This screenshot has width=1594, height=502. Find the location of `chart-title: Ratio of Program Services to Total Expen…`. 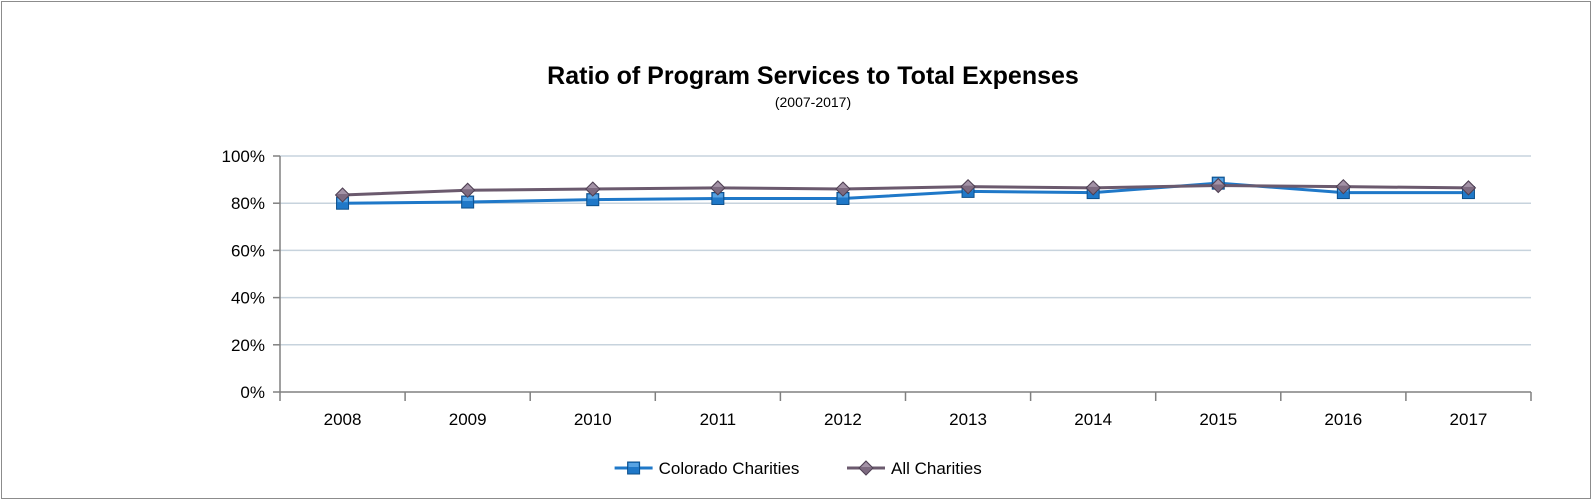

chart-title: Ratio of Program Services to Total Expen… is located at coordinates (813, 76).